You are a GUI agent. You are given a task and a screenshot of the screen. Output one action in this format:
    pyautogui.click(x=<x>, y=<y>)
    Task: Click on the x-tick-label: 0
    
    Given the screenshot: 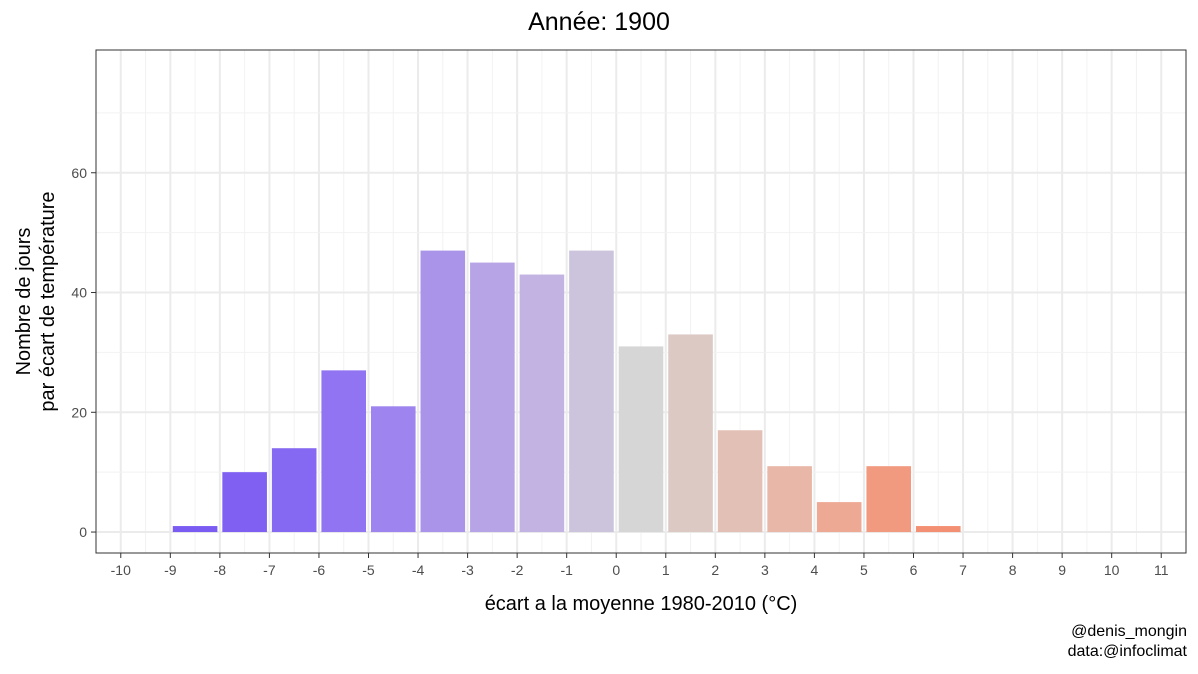 What is the action you would take?
    pyautogui.click(x=616, y=570)
    